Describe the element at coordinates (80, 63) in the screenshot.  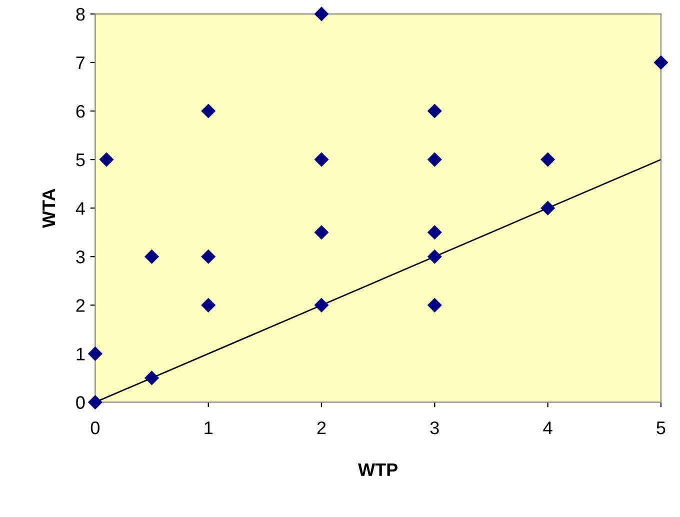
I see `y-tick-label: 7` at that location.